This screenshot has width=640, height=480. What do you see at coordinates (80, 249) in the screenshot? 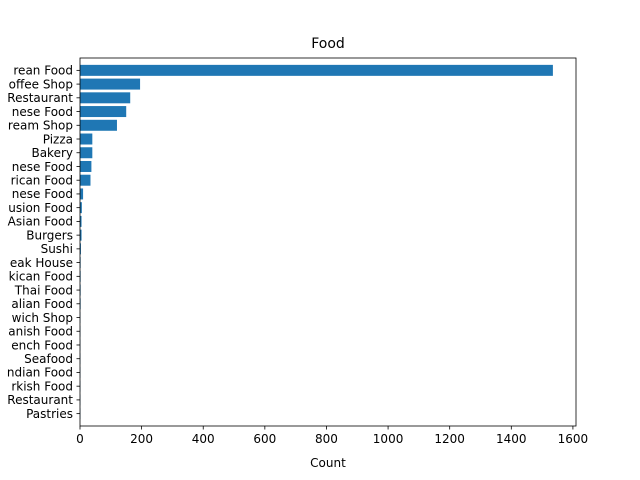
I see `bar-sushi` at bounding box center [80, 249].